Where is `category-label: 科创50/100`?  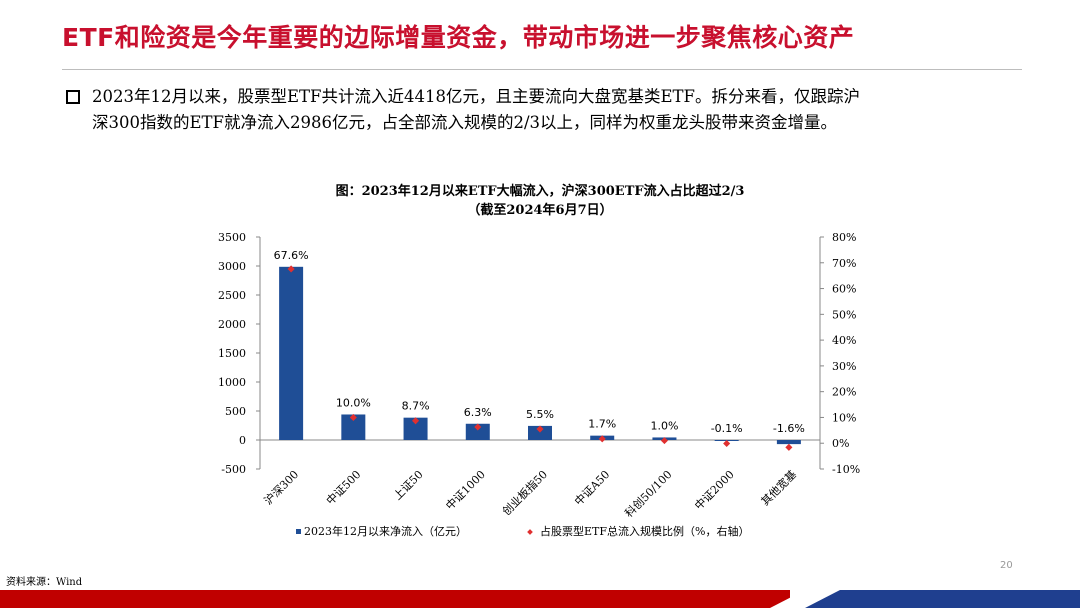
category-label: 科创50/100 is located at coordinates (648, 493).